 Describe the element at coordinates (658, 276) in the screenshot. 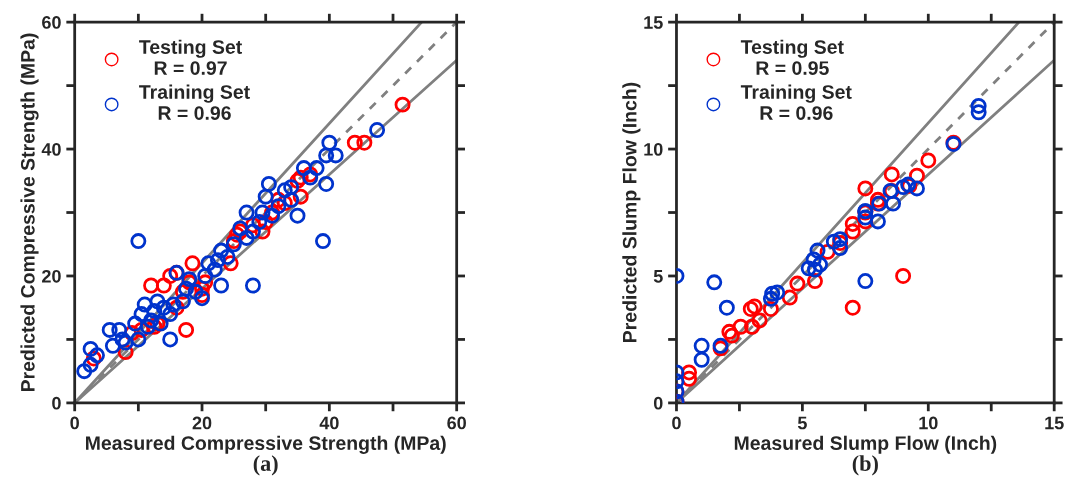

I see `y-tick-label: 5` at that location.